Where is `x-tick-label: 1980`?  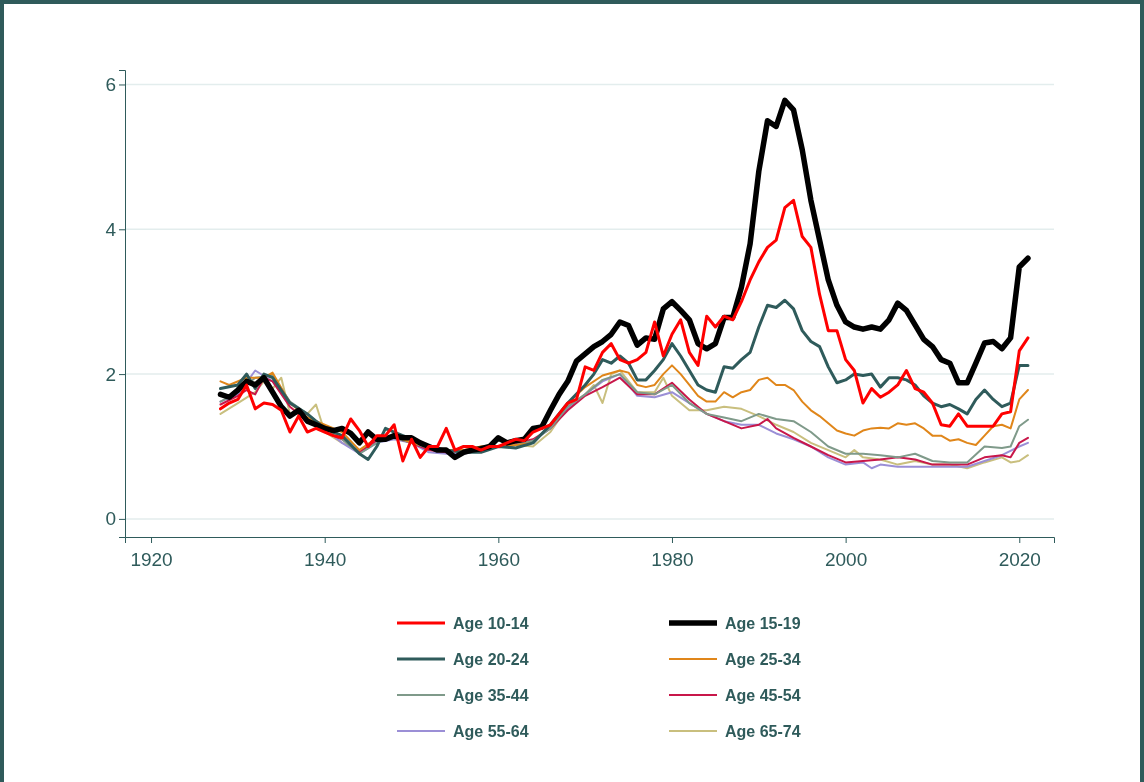
x-tick-label: 1980 is located at coordinates (672, 559).